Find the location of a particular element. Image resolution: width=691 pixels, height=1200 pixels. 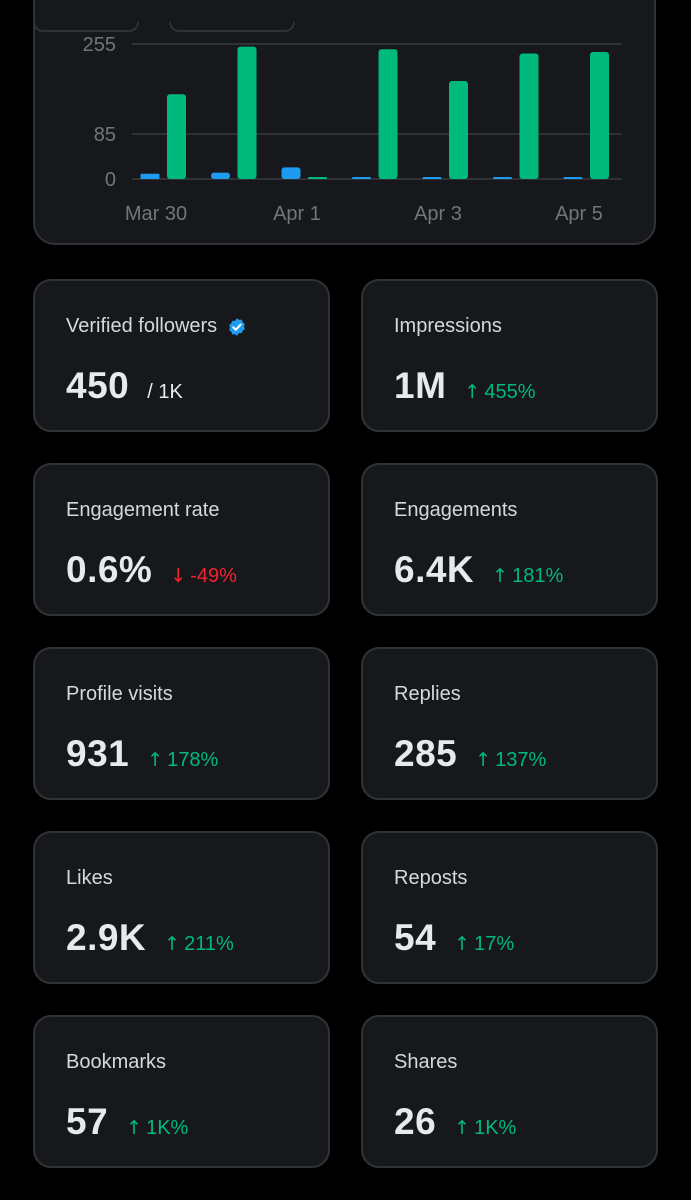

stat-change: ↑ 178% is located at coordinates (182, 760).